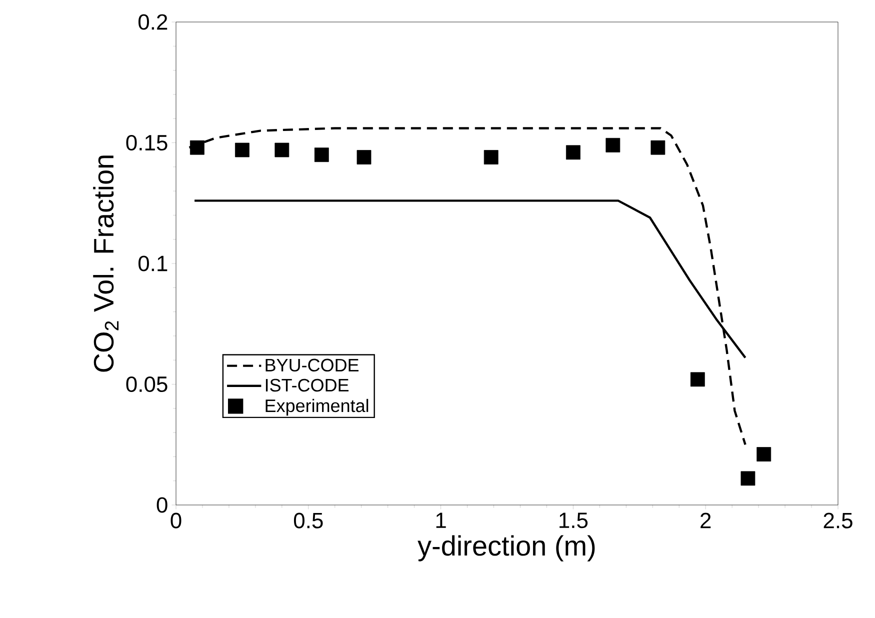  I want to click on y-tick-label: 0.05, so click(147, 384).